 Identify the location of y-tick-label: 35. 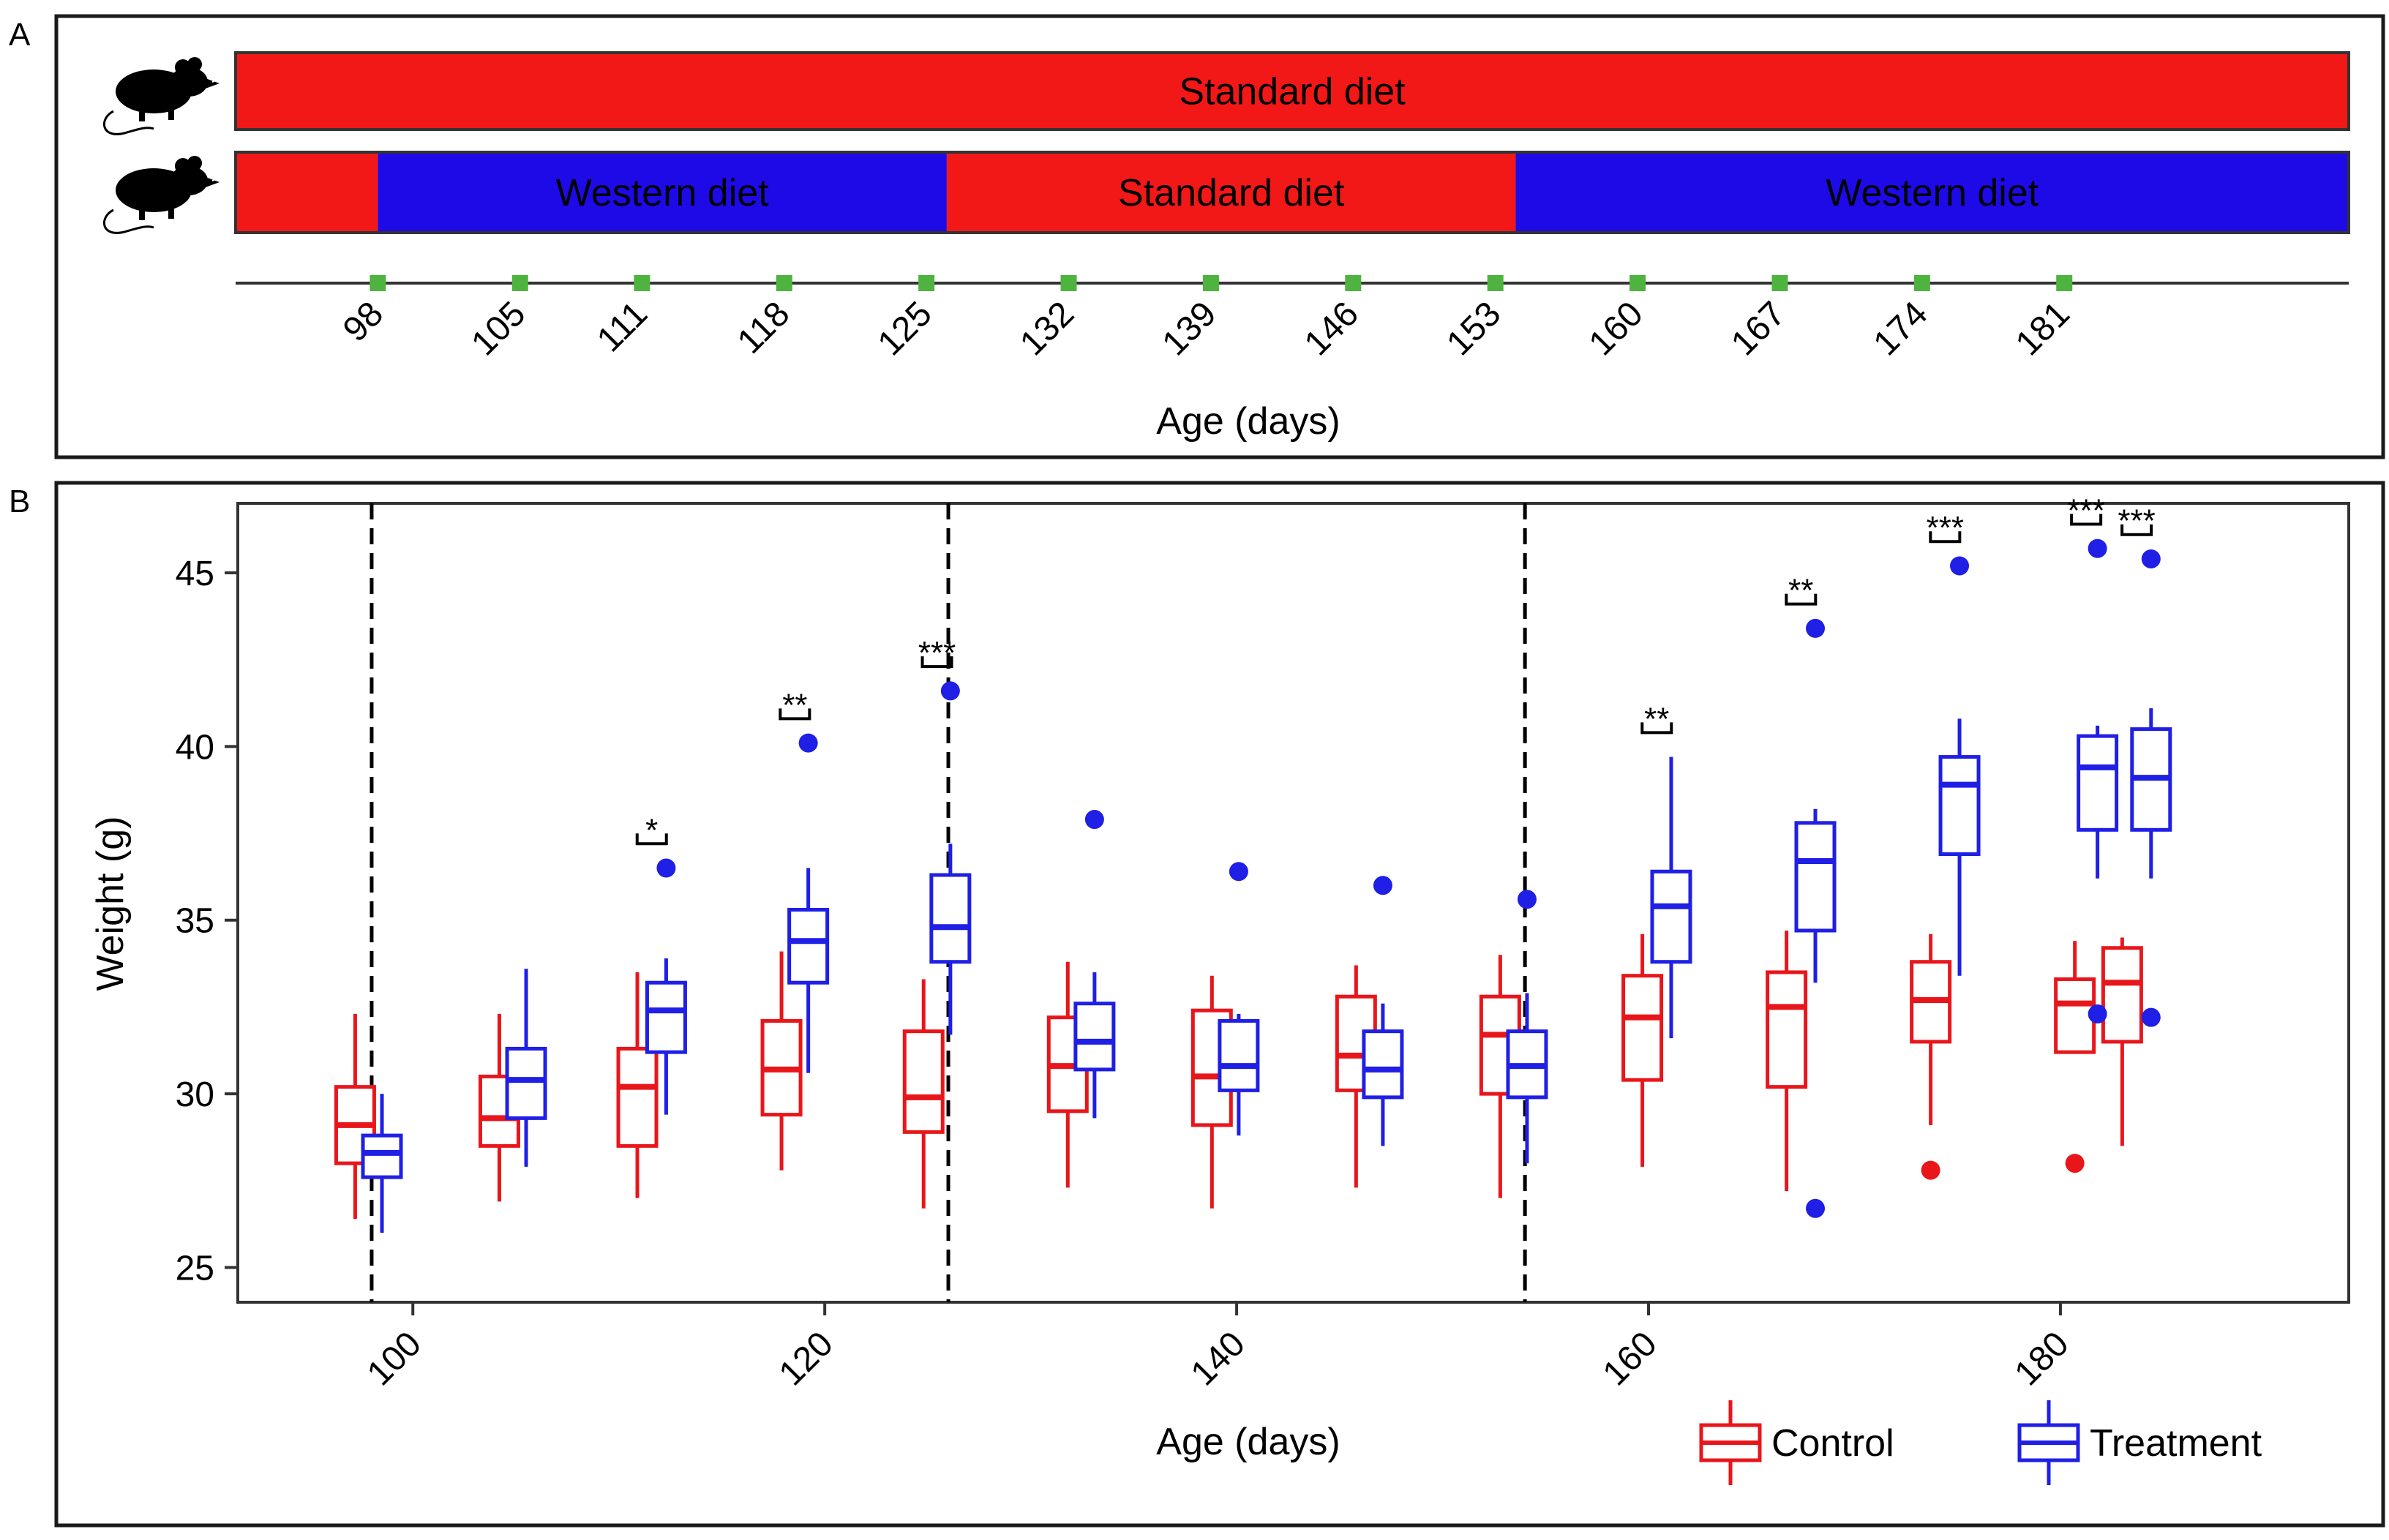
(195, 921).